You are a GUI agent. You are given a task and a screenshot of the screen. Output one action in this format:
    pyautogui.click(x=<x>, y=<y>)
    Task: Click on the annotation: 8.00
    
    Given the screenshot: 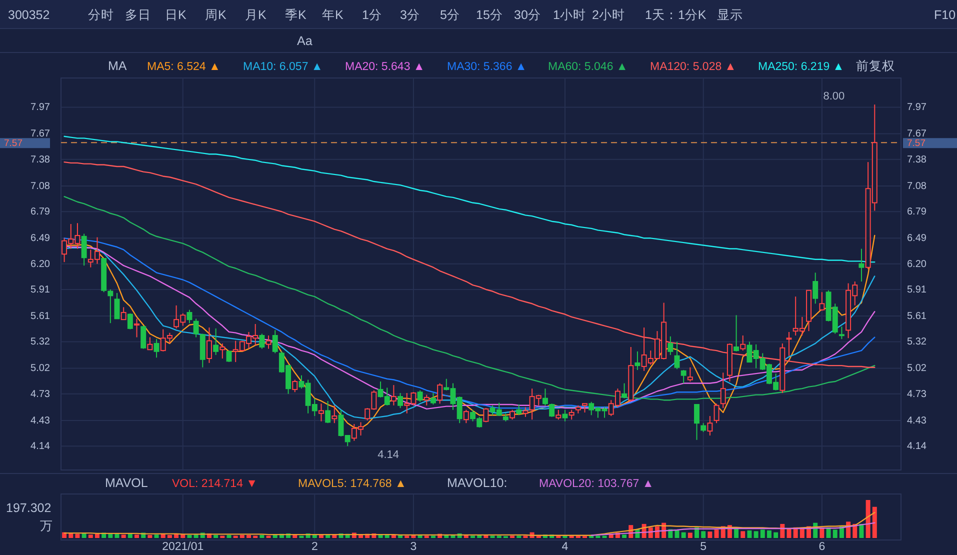 What is the action you would take?
    pyautogui.click(x=834, y=96)
    